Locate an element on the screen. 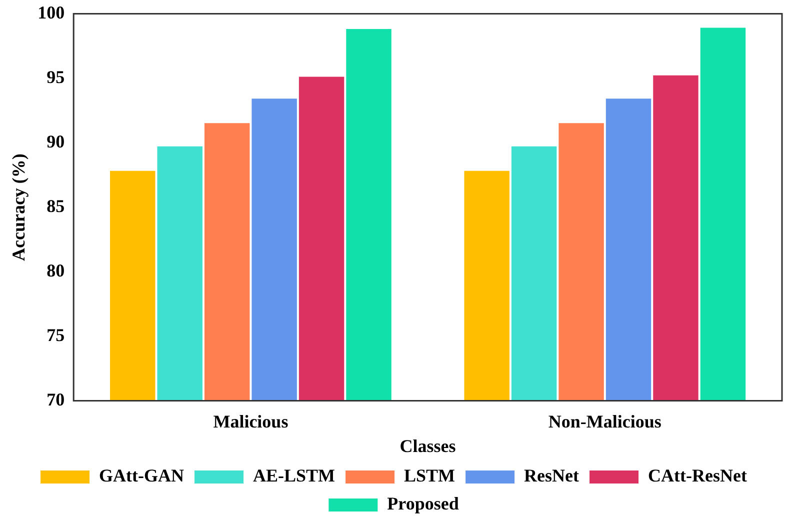  legend-label: LSTM is located at coordinates (430, 476).